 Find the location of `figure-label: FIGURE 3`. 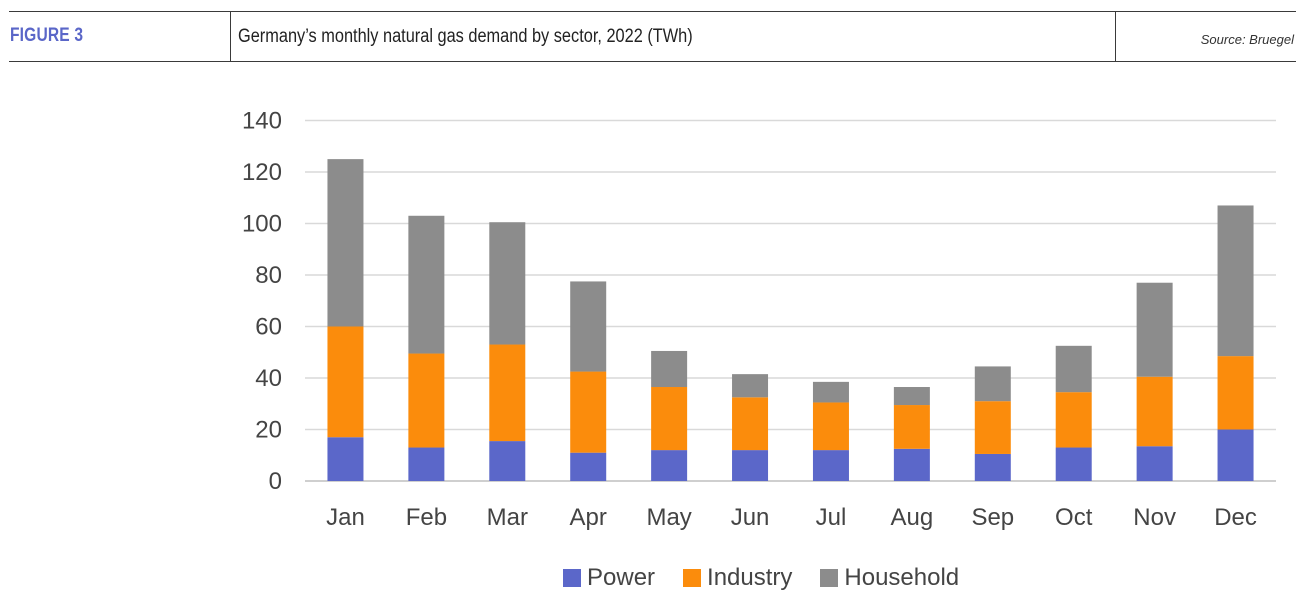

figure-label: FIGURE 3 is located at coordinates (47, 35).